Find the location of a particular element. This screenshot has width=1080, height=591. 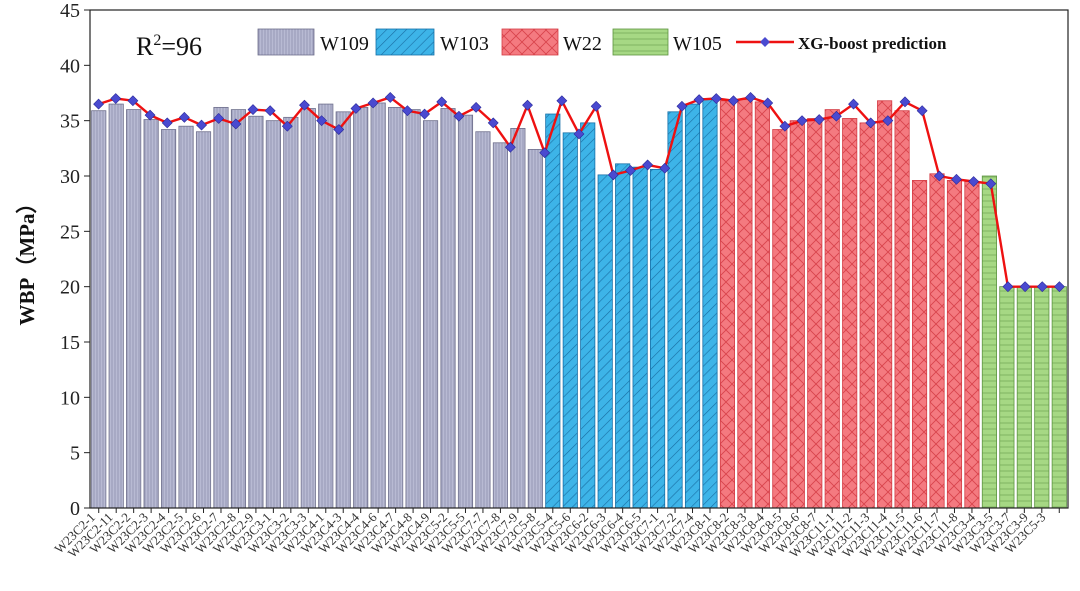

legend-label-w105: W105 is located at coordinates (697, 44).